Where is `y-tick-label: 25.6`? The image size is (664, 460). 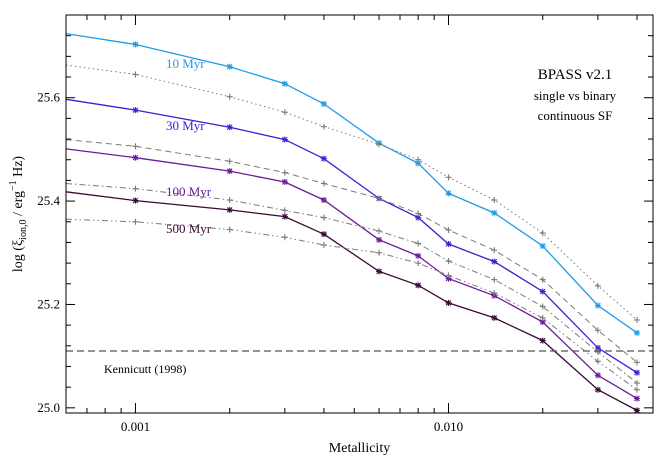
y-tick-label: 25.6 is located at coordinates (48, 97).